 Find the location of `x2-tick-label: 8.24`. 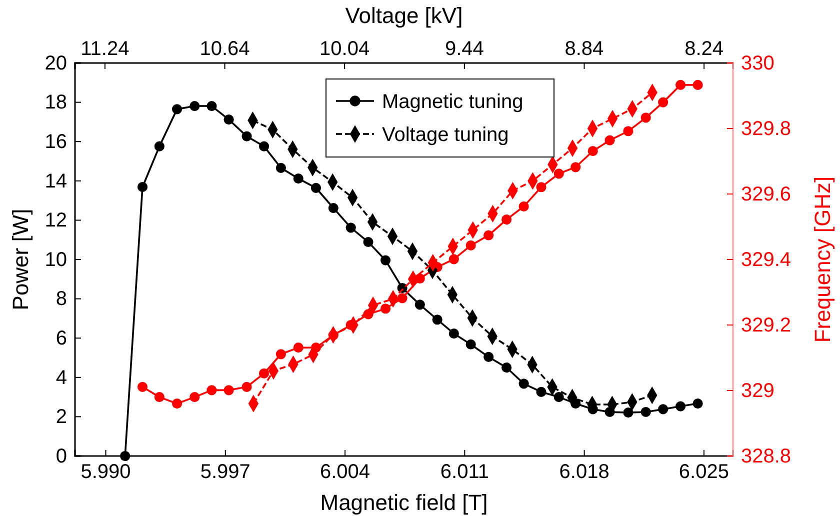

x2-tick-label: 8.24 is located at coordinates (704, 49).